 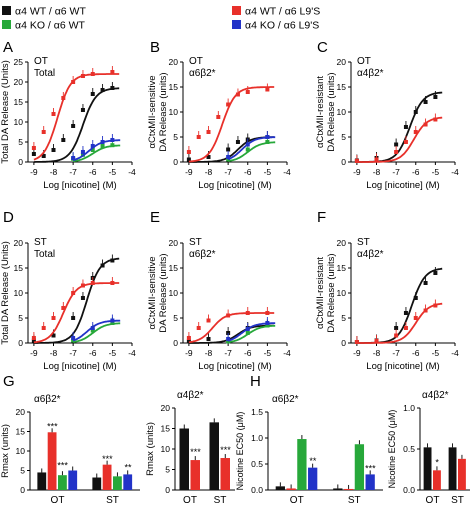 What do you see at coordinates (364, 61) in the screenshot?
I see `region-label: OT` at bounding box center [364, 61].